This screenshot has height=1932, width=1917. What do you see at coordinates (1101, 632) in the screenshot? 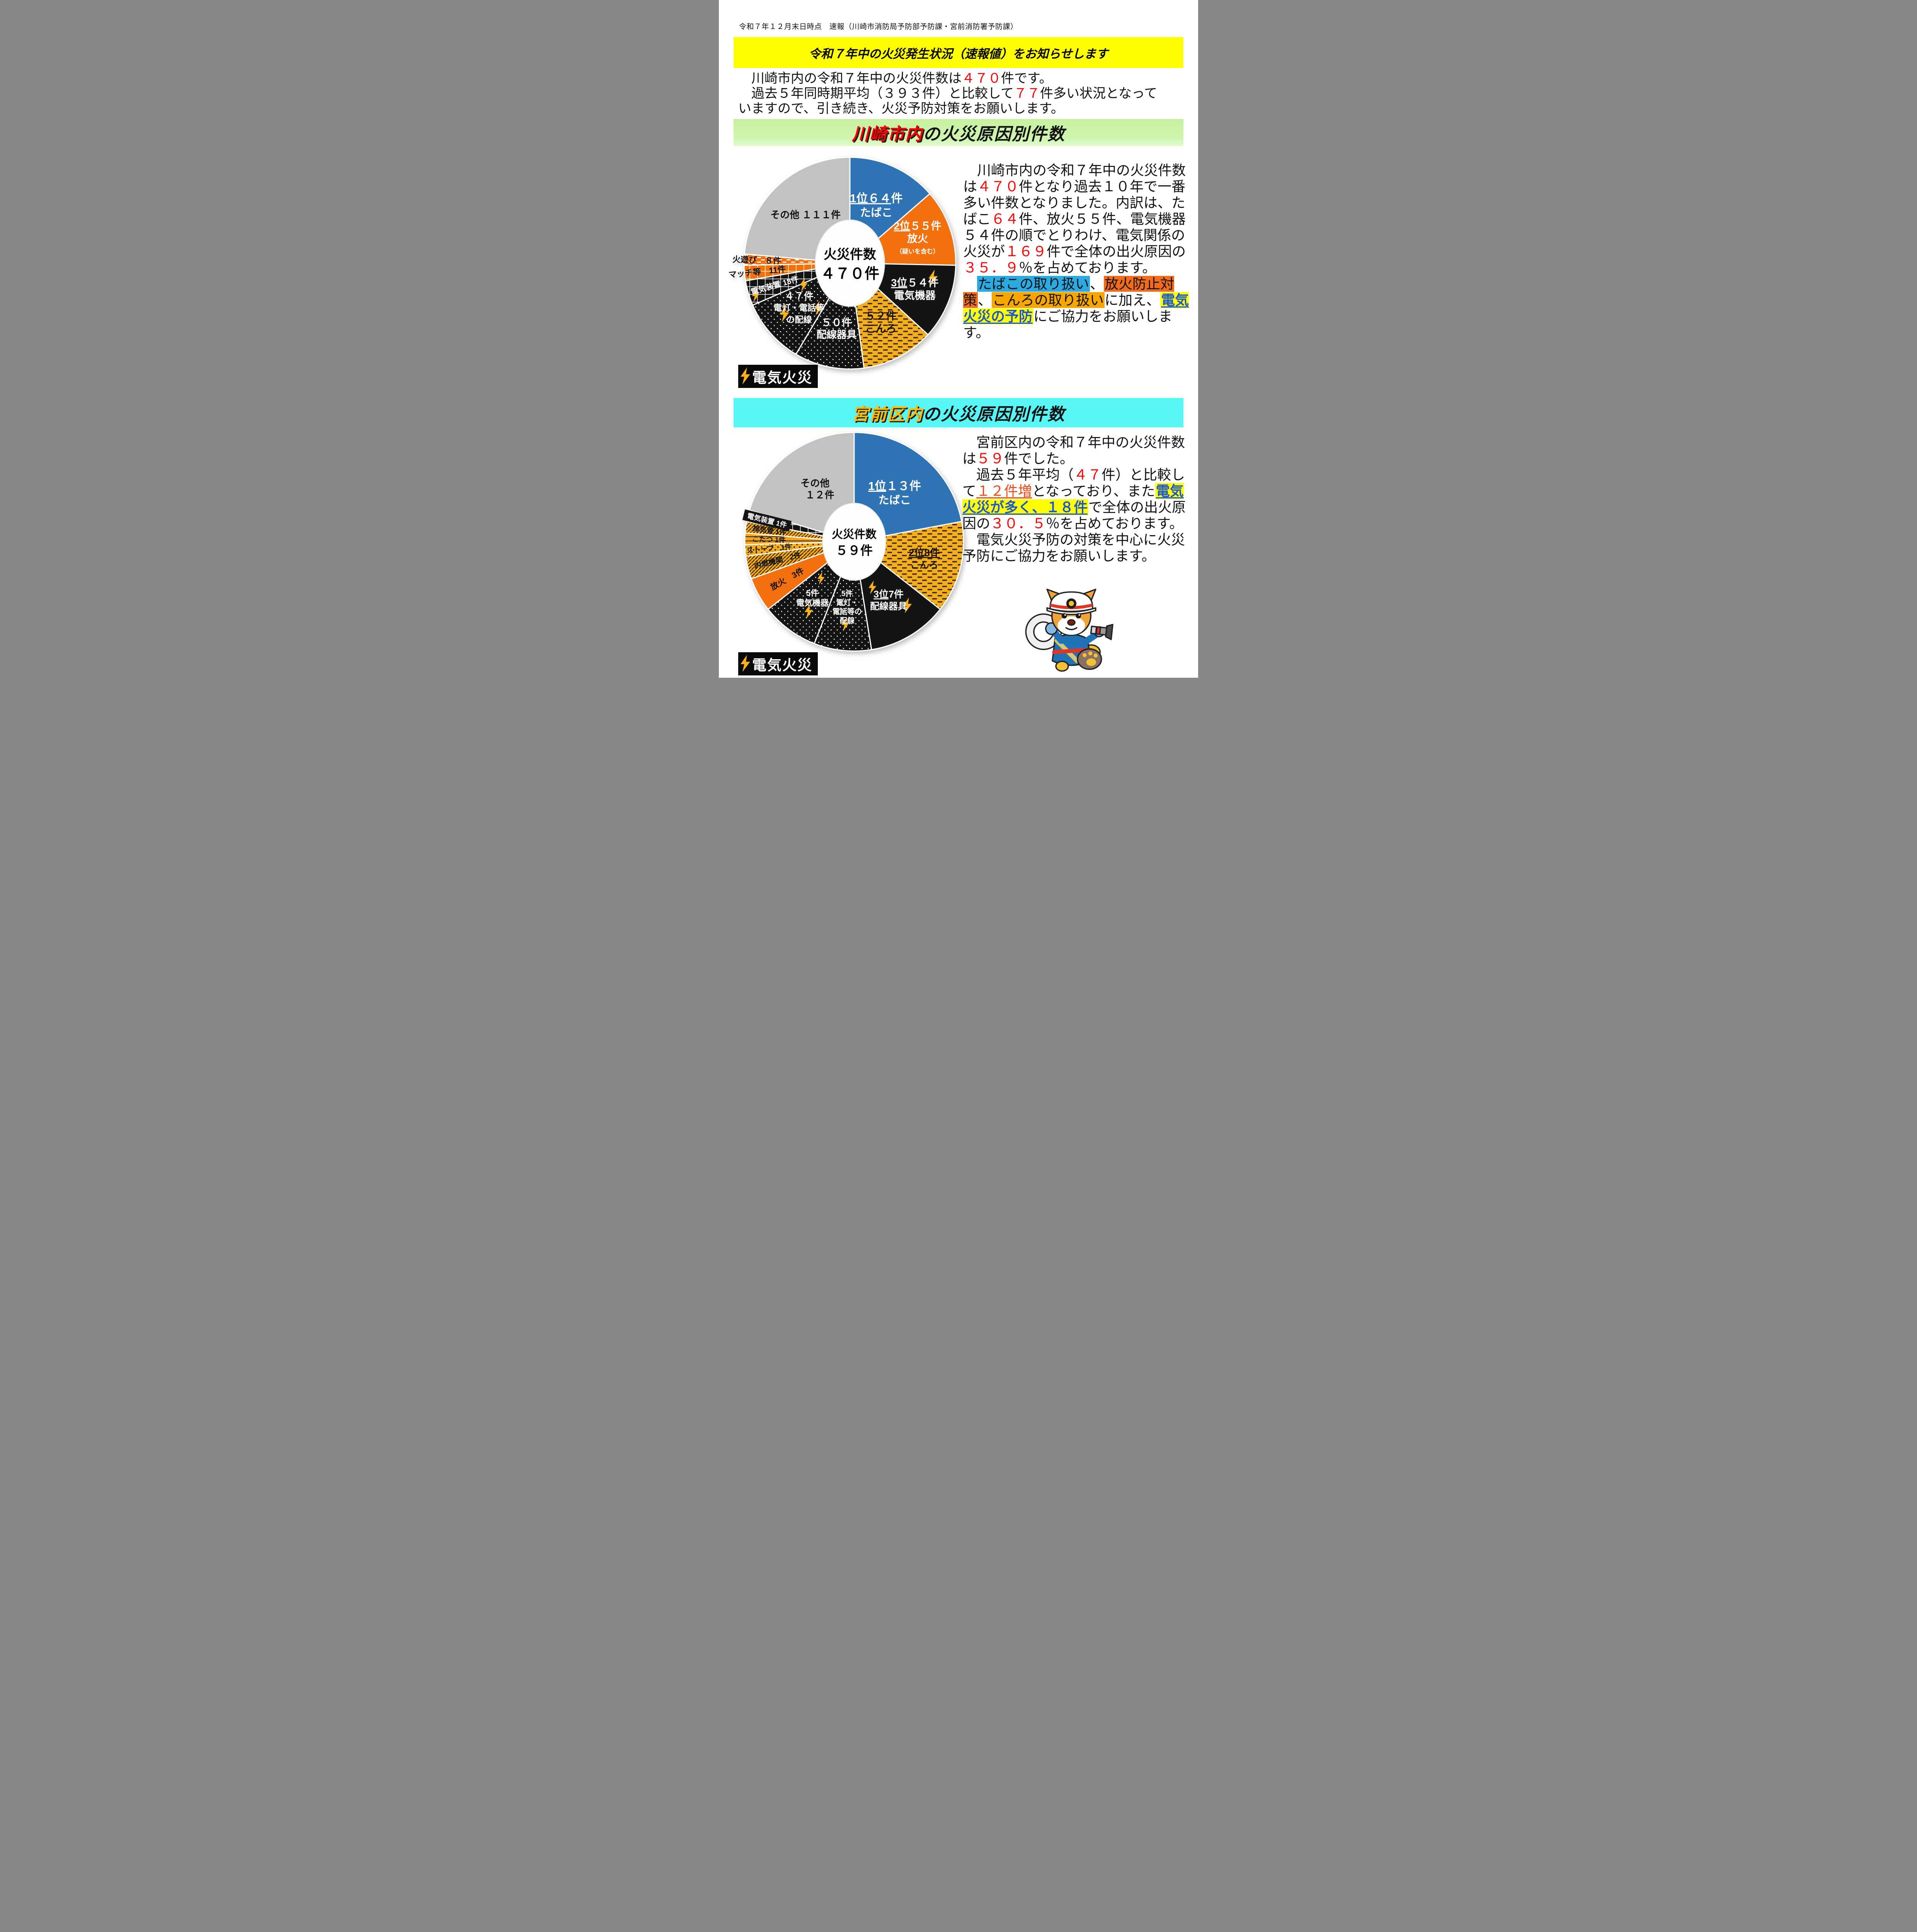
I see `hose-nozzle` at bounding box center [1101, 632].